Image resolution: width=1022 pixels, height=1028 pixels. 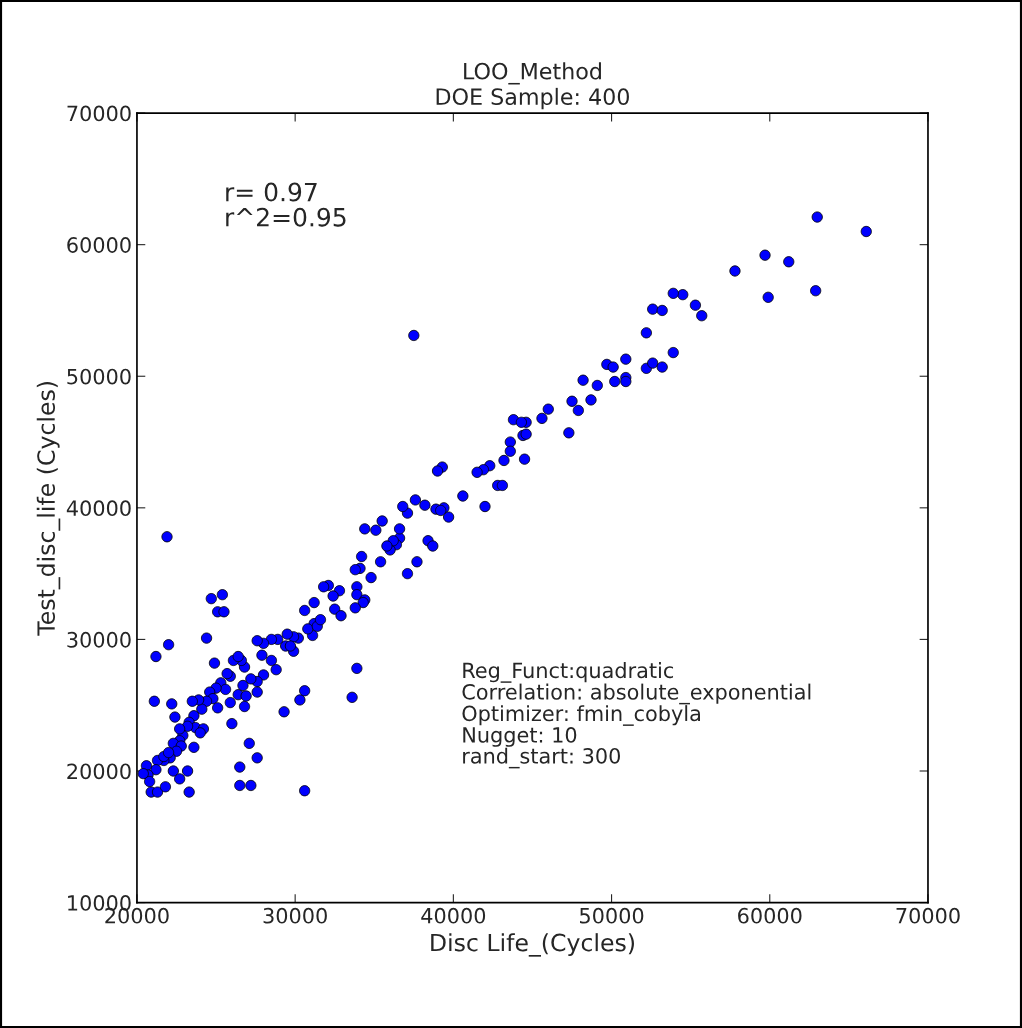 What do you see at coordinates (99, 771) in the screenshot?
I see `y-tick-label: 20000` at bounding box center [99, 771].